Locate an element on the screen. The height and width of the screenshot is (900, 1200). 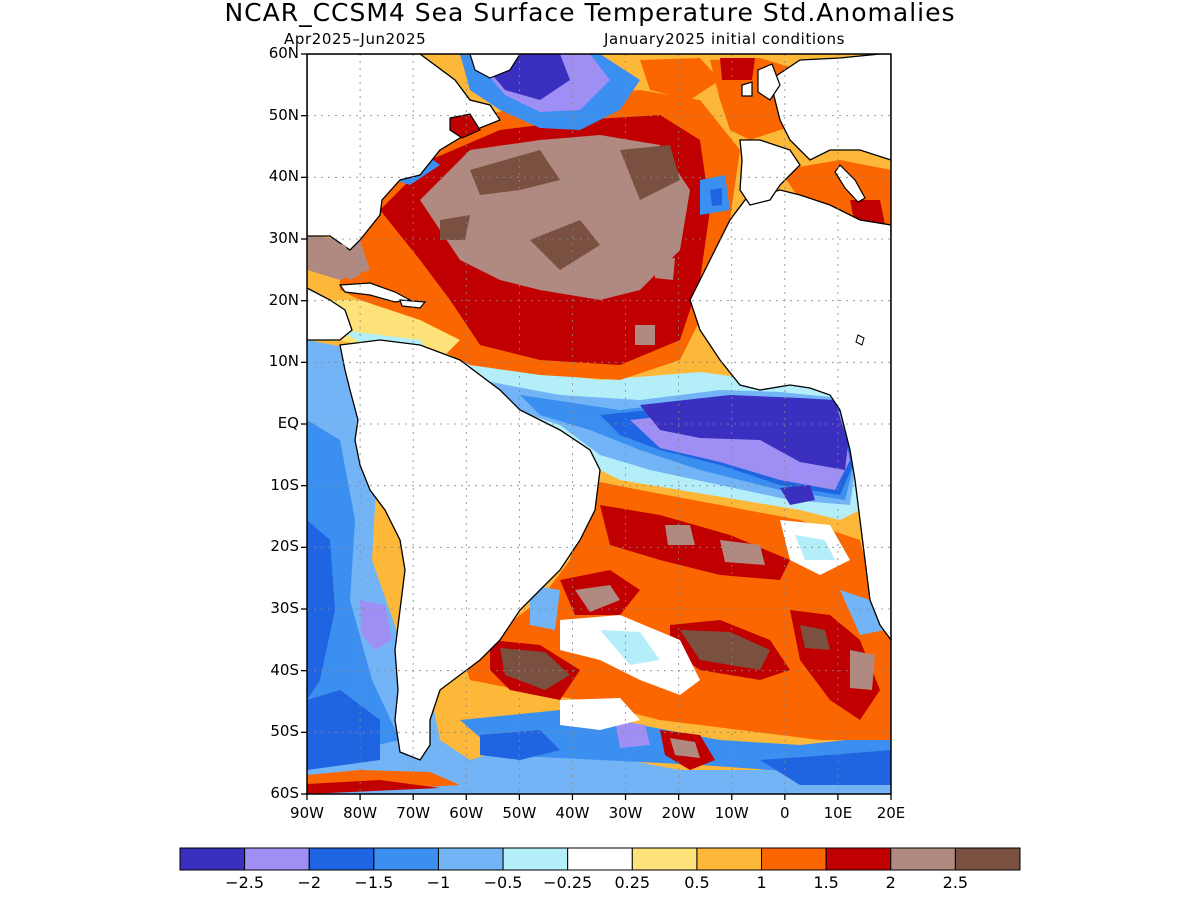
lat-label: 10N is located at coordinates (283, 361).